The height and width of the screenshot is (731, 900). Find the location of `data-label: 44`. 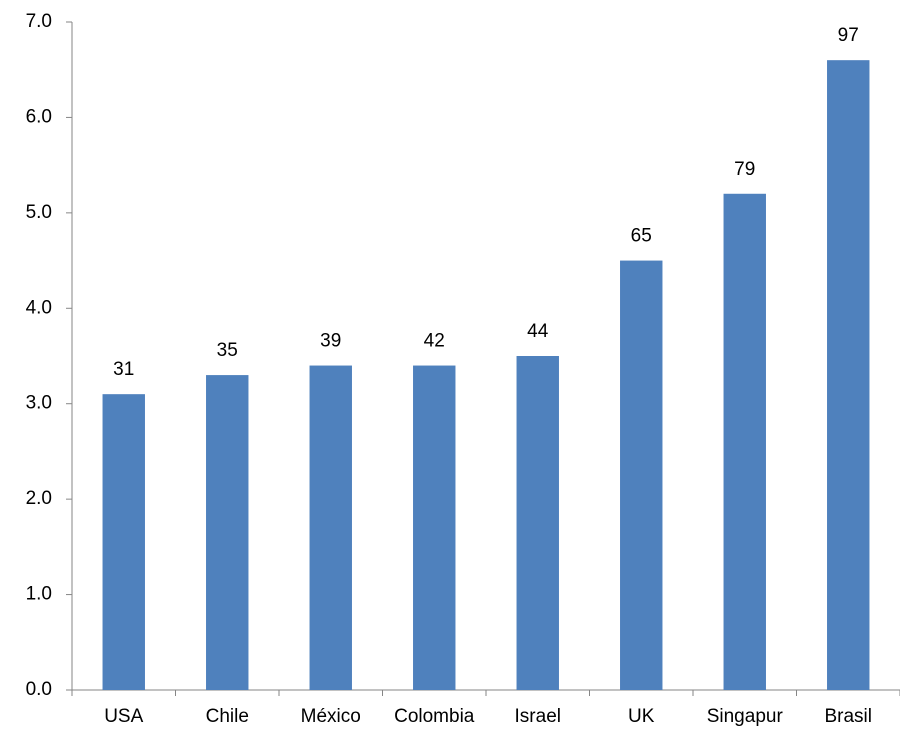

data-label: 44 is located at coordinates (538, 331).